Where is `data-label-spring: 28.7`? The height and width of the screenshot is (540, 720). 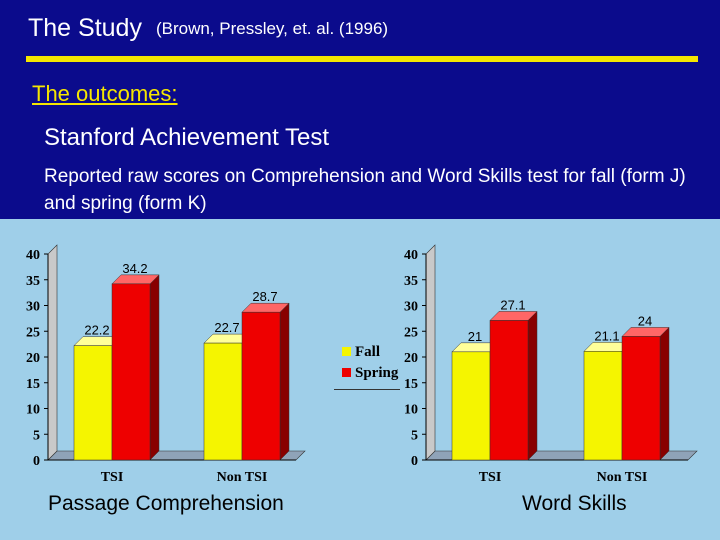
data-label-spring: 28.7 is located at coordinates (264, 296).